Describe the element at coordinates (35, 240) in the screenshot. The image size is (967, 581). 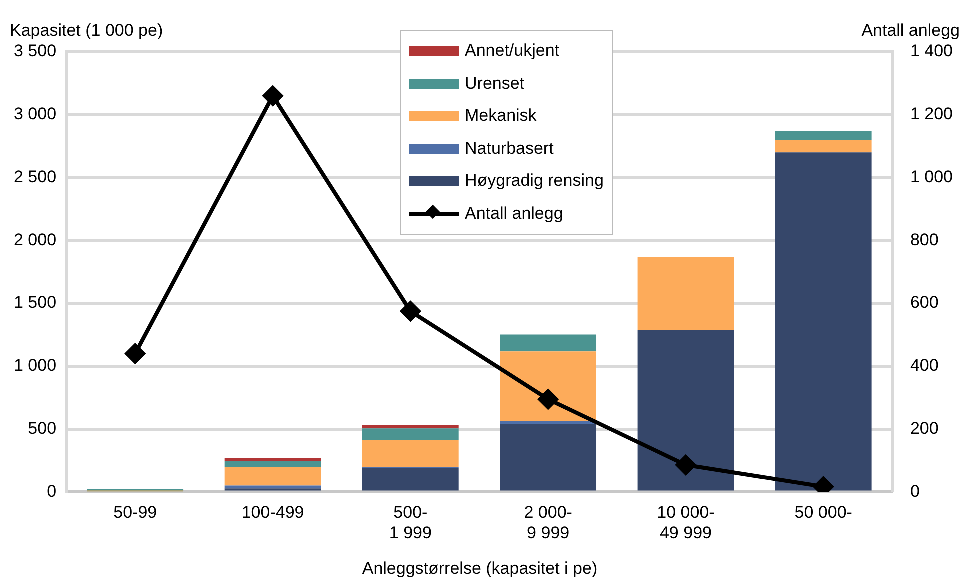
I see `y-tick-label: 2 000` at that location.